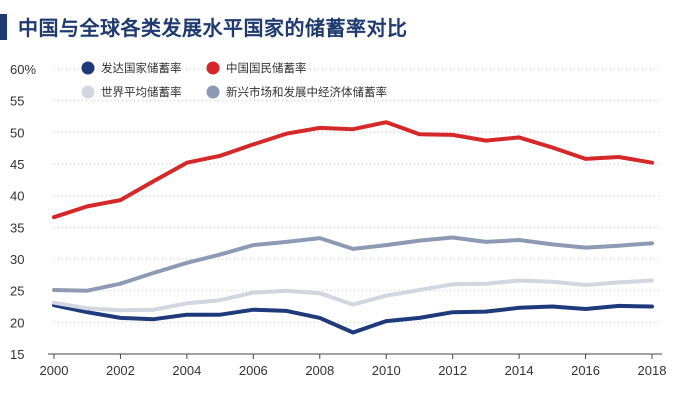 The width and height of the screenshot is (679, 417). What do you see at coordinates (186, 370) in the screenshot?
I see `x-tick-label: 2004` at bounding box center [186, 370].